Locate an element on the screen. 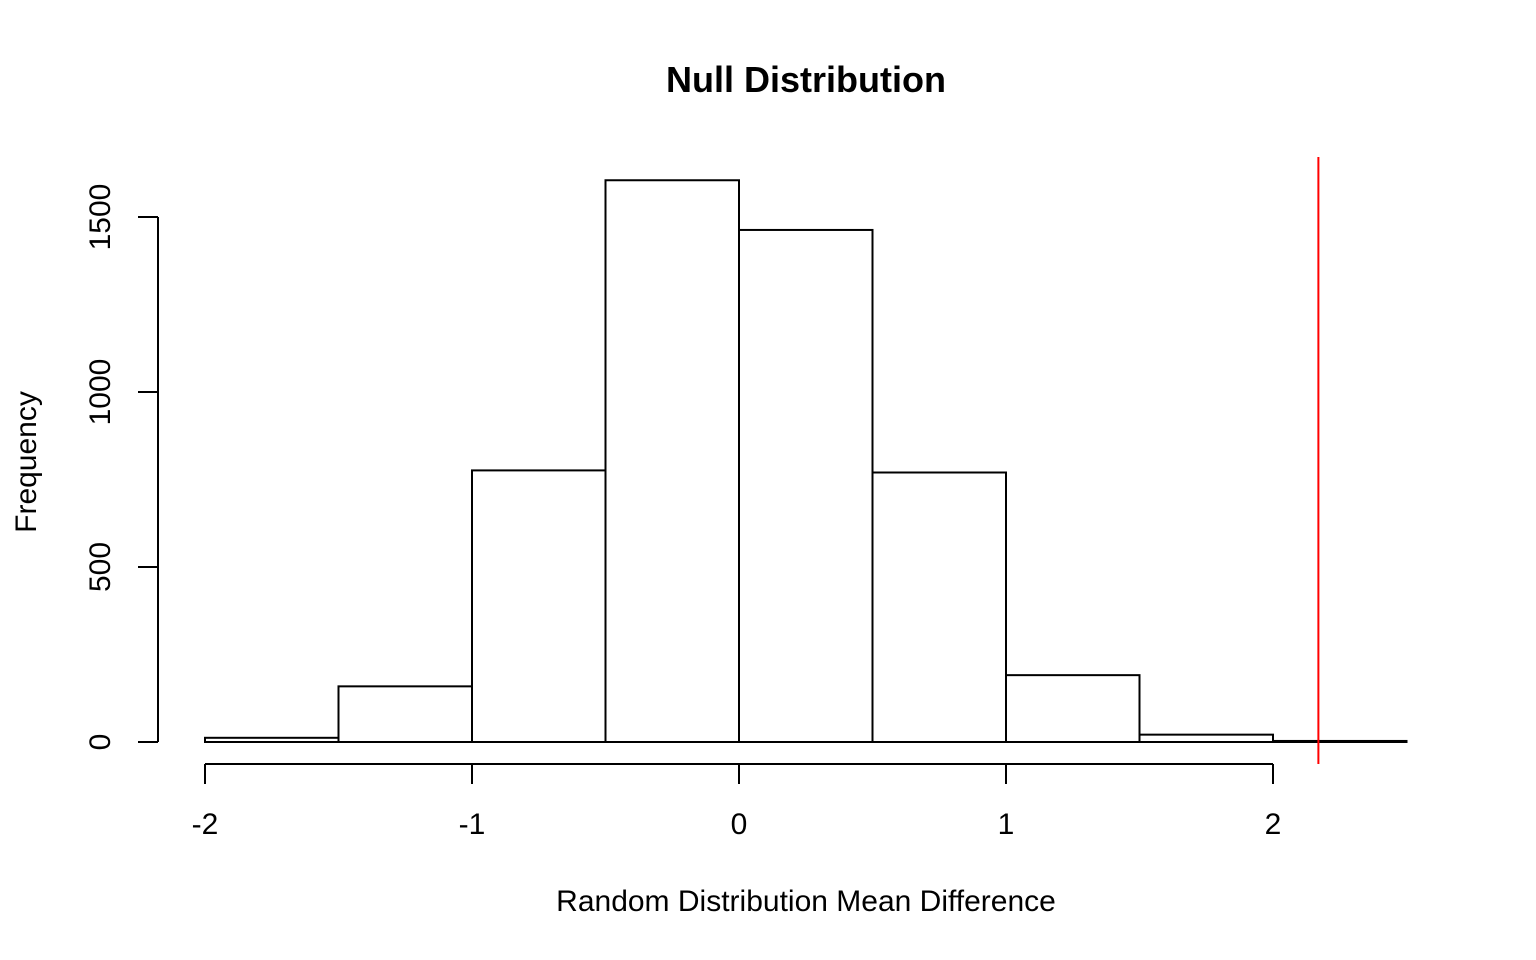 Image resolution: width=1536 pixels, height=960 pixels. y-tick-label: 1000 is located at coordinates (100, 392).